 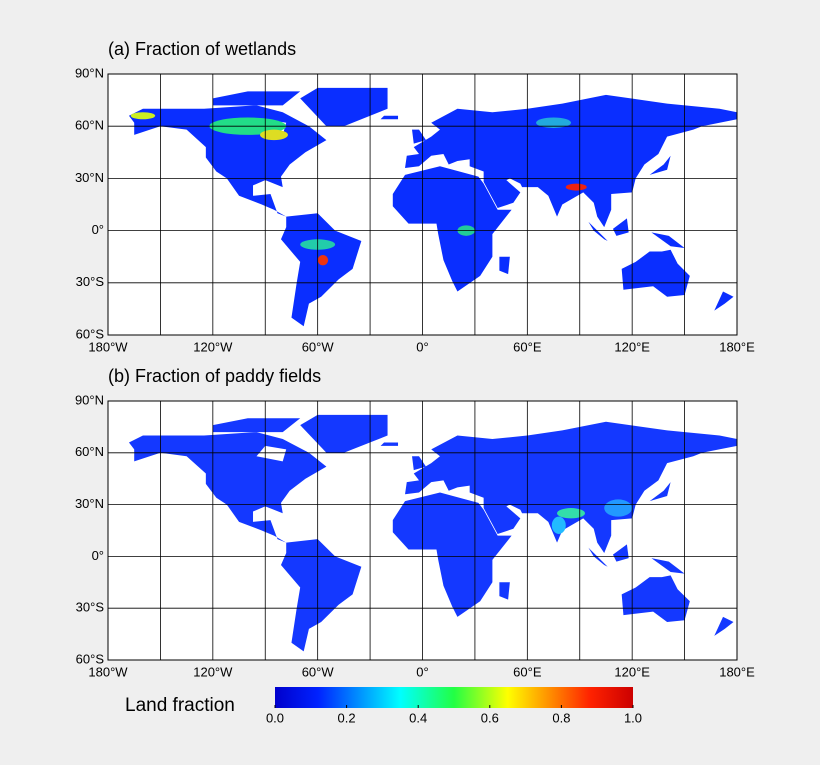 What do you see at coordinates (347, 717) in the screenshot?
I see `colorbar-tick-label: 0.2` at bounding box center [347, 717].